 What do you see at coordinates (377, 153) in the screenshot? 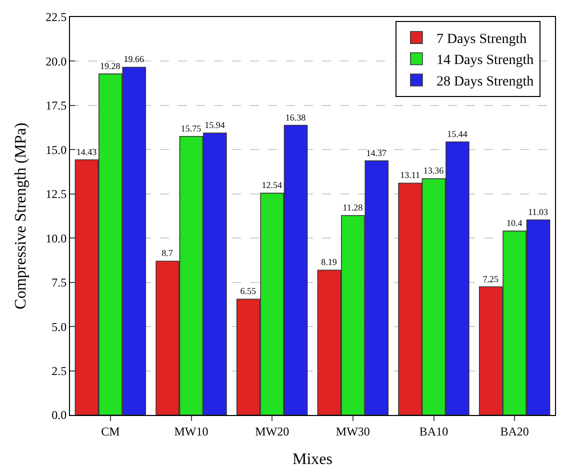
I see `data-label: 14.37` at bounding box center [377, 153].